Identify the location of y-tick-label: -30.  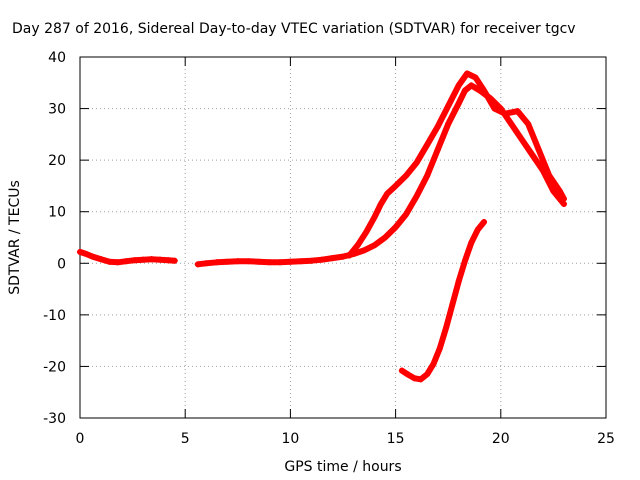
(54, 419).